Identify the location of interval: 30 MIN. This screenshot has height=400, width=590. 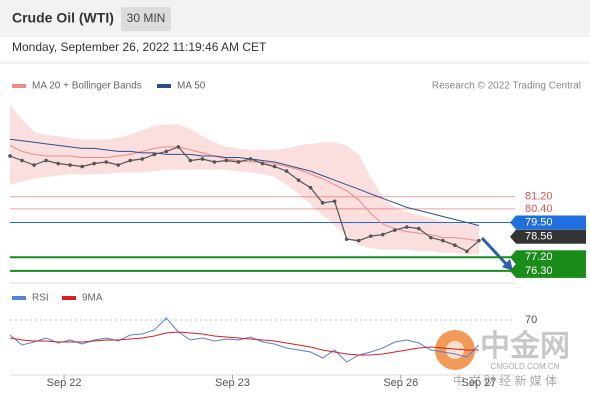
(146, 18).